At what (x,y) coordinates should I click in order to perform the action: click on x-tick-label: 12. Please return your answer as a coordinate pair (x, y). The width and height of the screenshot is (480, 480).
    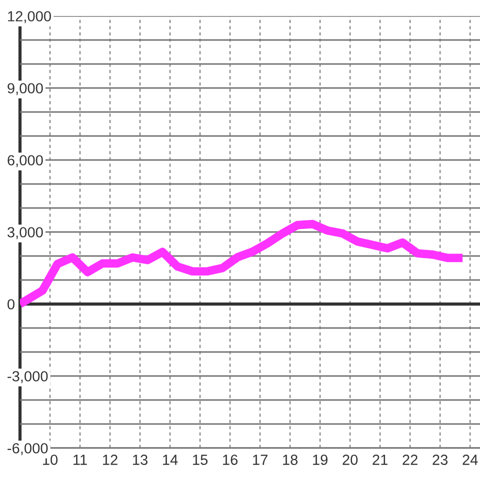
    Looking at the image, I should click on (110, 459).